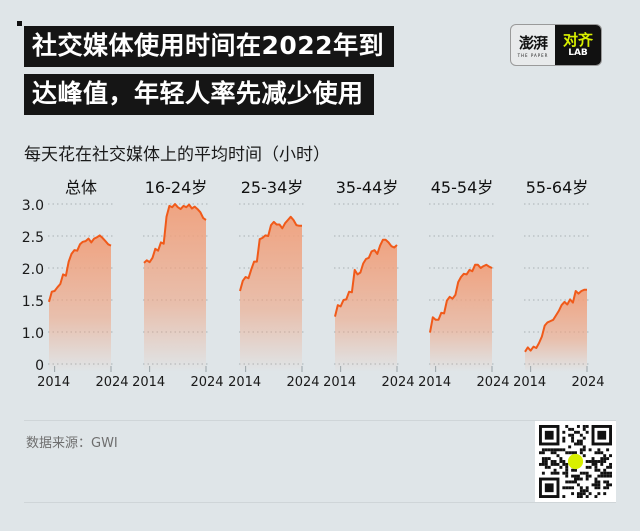  Describe the element at coordinates (39, 366) in the screenshot. I see `y-tick-label: 0` at that location.